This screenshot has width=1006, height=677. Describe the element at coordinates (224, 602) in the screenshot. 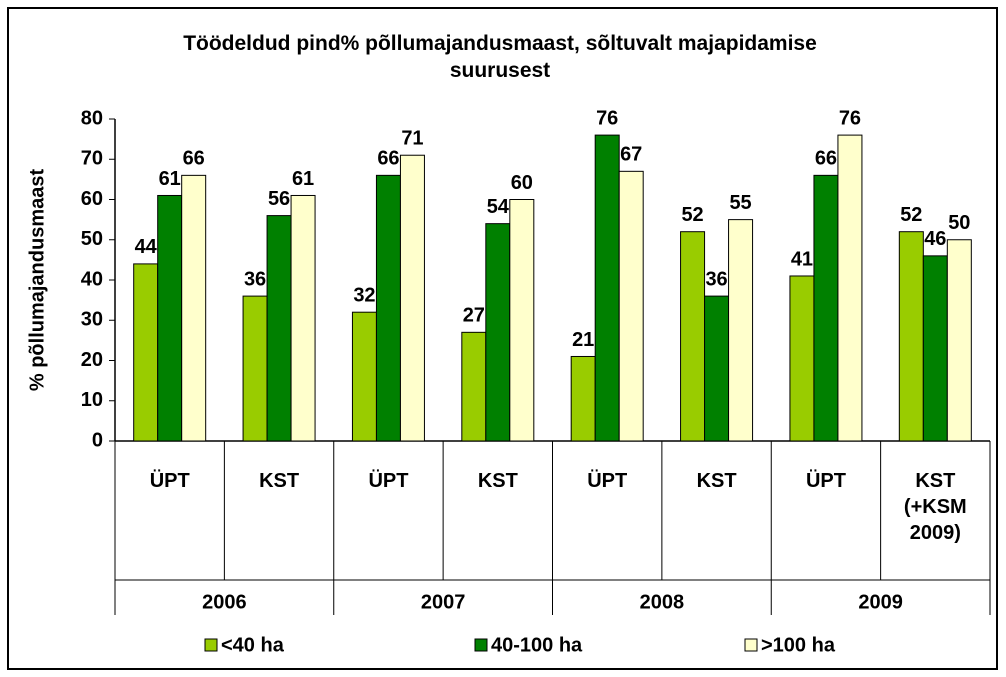

I see `year-label: 2006` at that location.